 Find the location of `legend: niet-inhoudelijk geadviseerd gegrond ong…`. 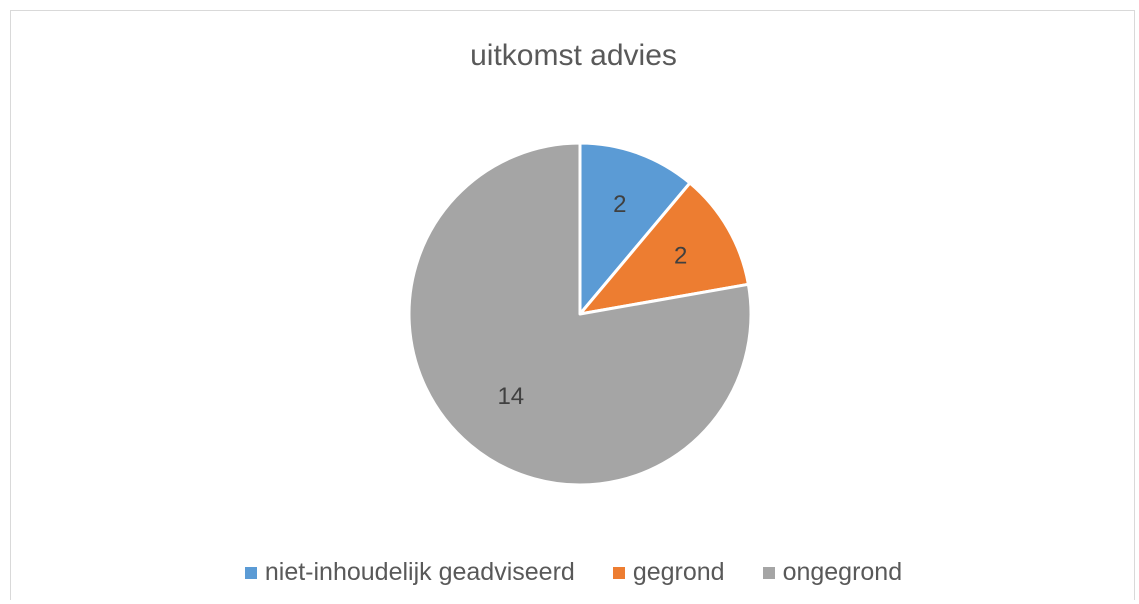

legend: niet-inhoudelijk geadviseerd gegrond ong… is located at coordinates (573, 572).